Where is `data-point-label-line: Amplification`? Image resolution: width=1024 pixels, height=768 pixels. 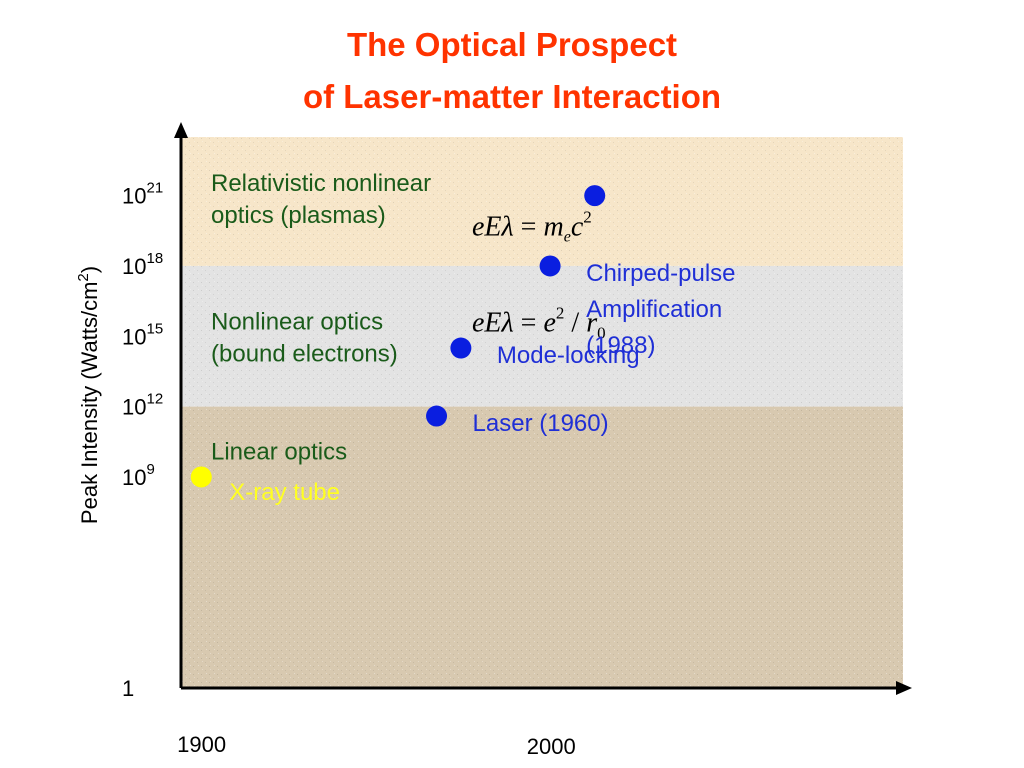
data-point-label-line: Amplification is located at coordinates (654, 309).